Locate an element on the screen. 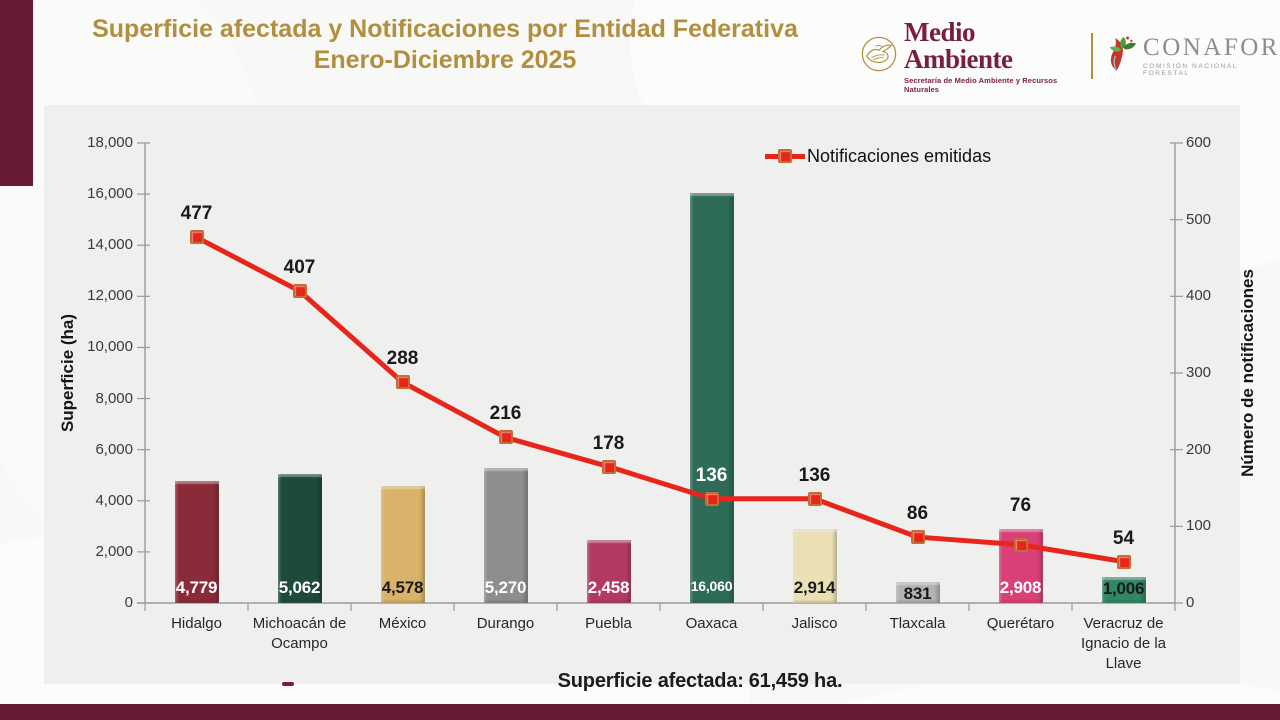 This screenshot has height=720, width=1280. y-left-tick-label: 8,000 is located at coordinates (114, 398).